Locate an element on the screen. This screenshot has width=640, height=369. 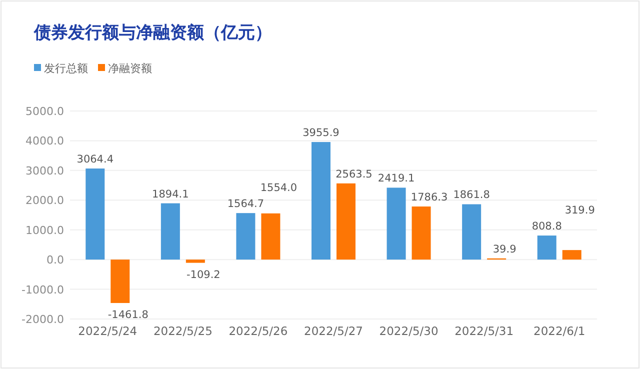
x-tick-label: 2022/5/30 is located at coordinates (408, 331).